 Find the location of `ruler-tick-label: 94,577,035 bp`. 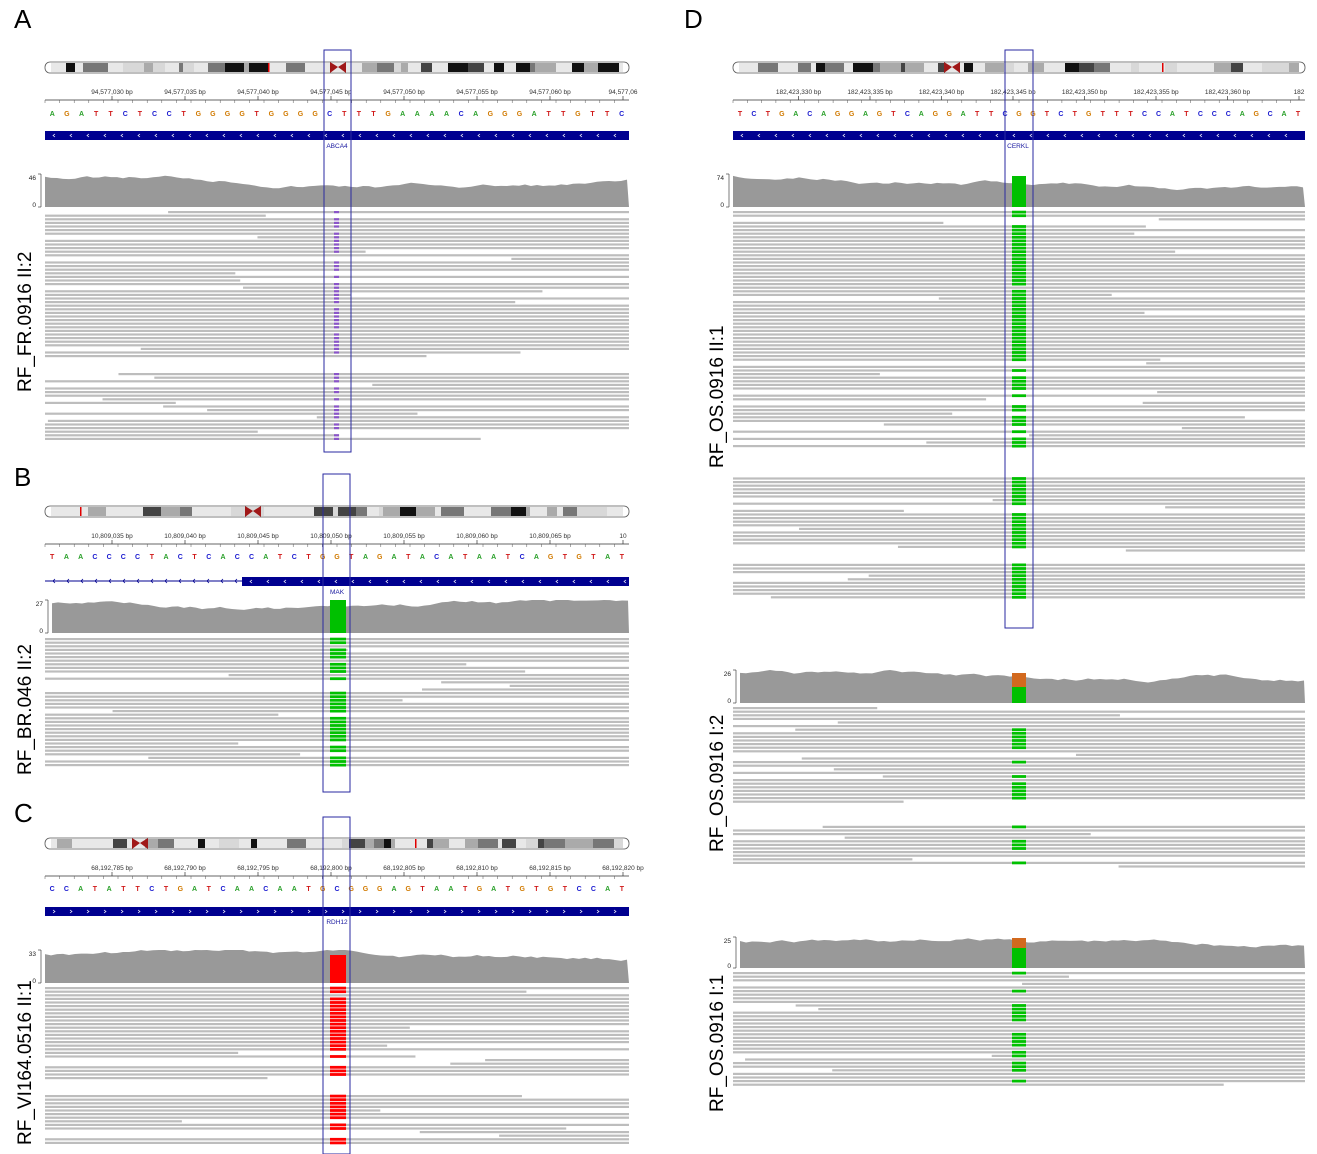

ruler-tick-label: 94,577,035 bp is located at coordinates (185, 92).